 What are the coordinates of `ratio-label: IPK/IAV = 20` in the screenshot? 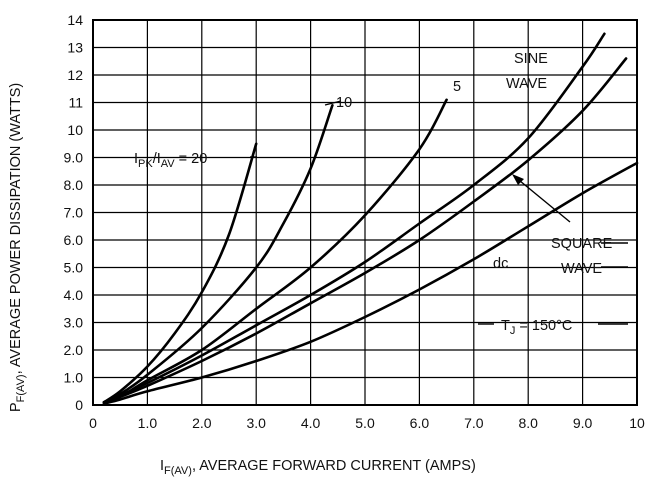 It's located at (170, 160).